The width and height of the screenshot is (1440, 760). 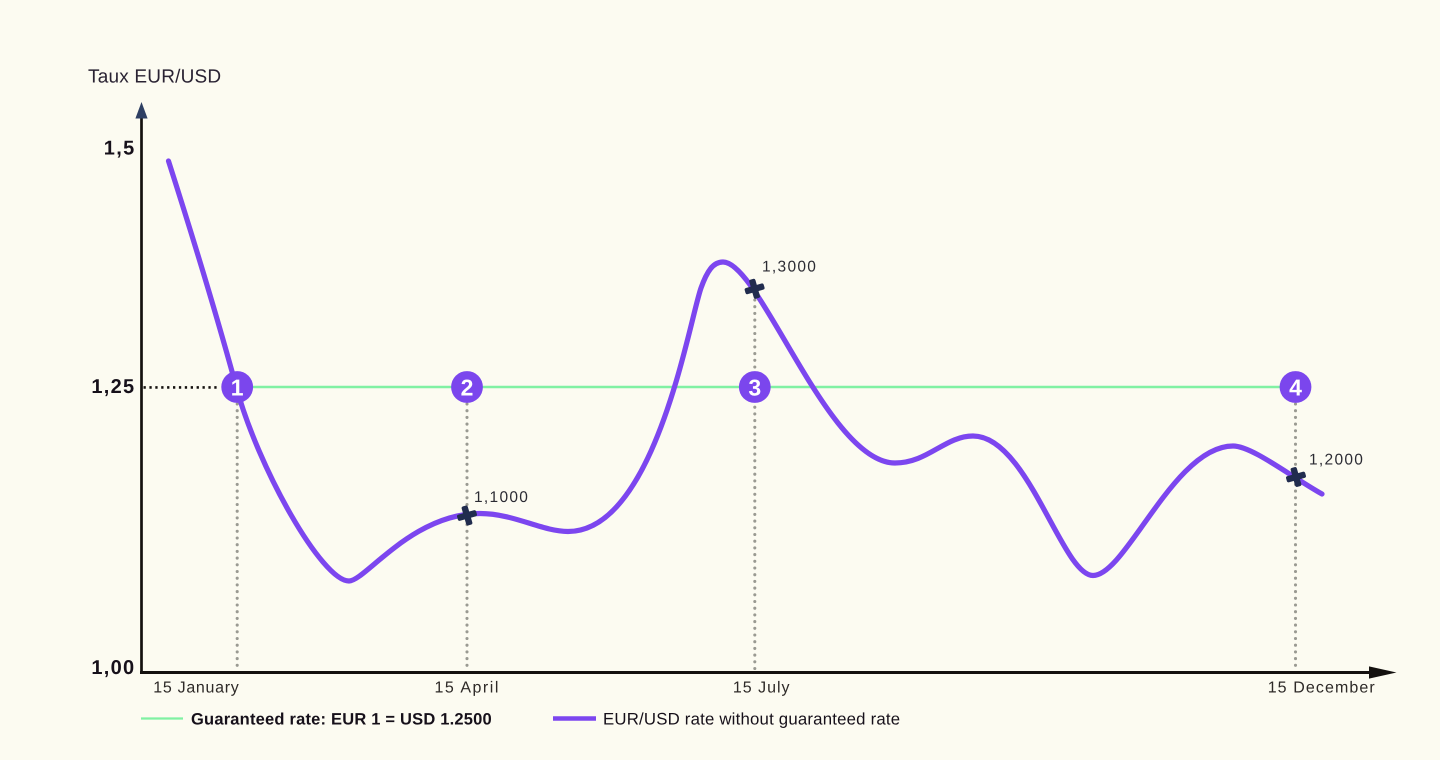 What do you see at coordinates (113, 387) in the screenshot?
I see `svg-text: 1,25` at bounding box center [113, 387].